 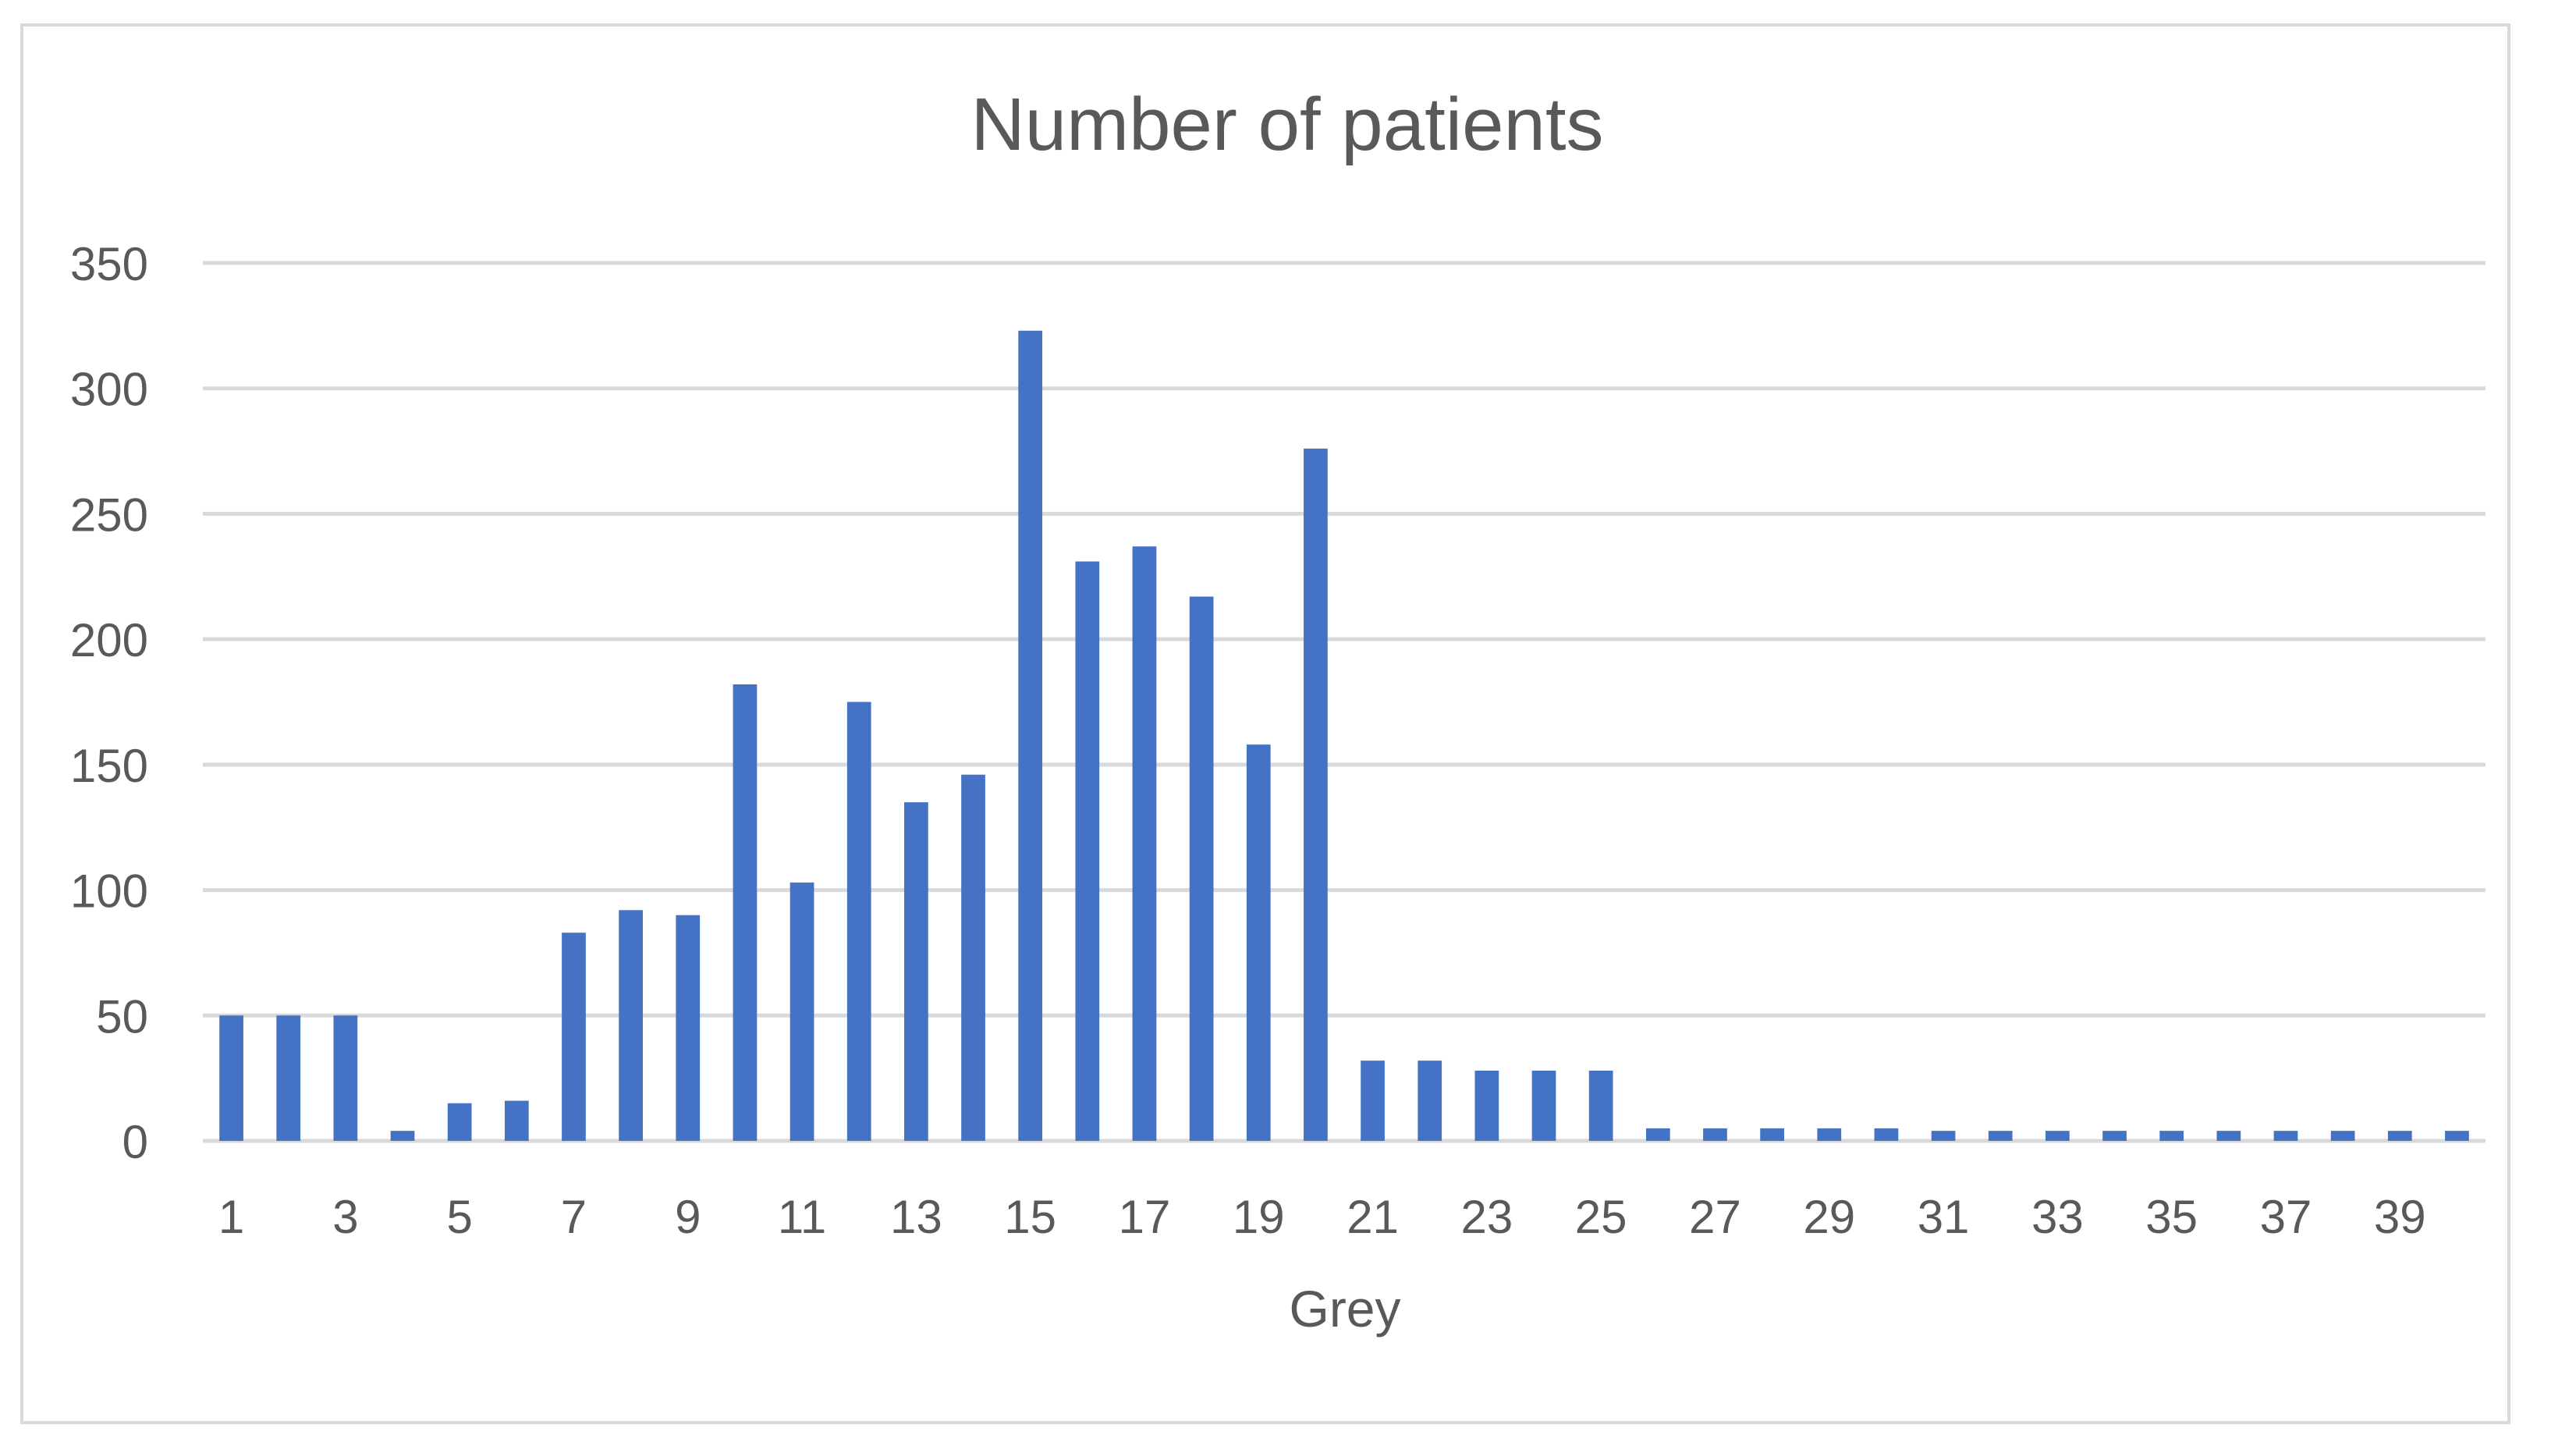 What do you see at coordinates (1286, 125) in the screenshot?
I see `chart-title: Number of patients` at bounding box center [1286, 125].